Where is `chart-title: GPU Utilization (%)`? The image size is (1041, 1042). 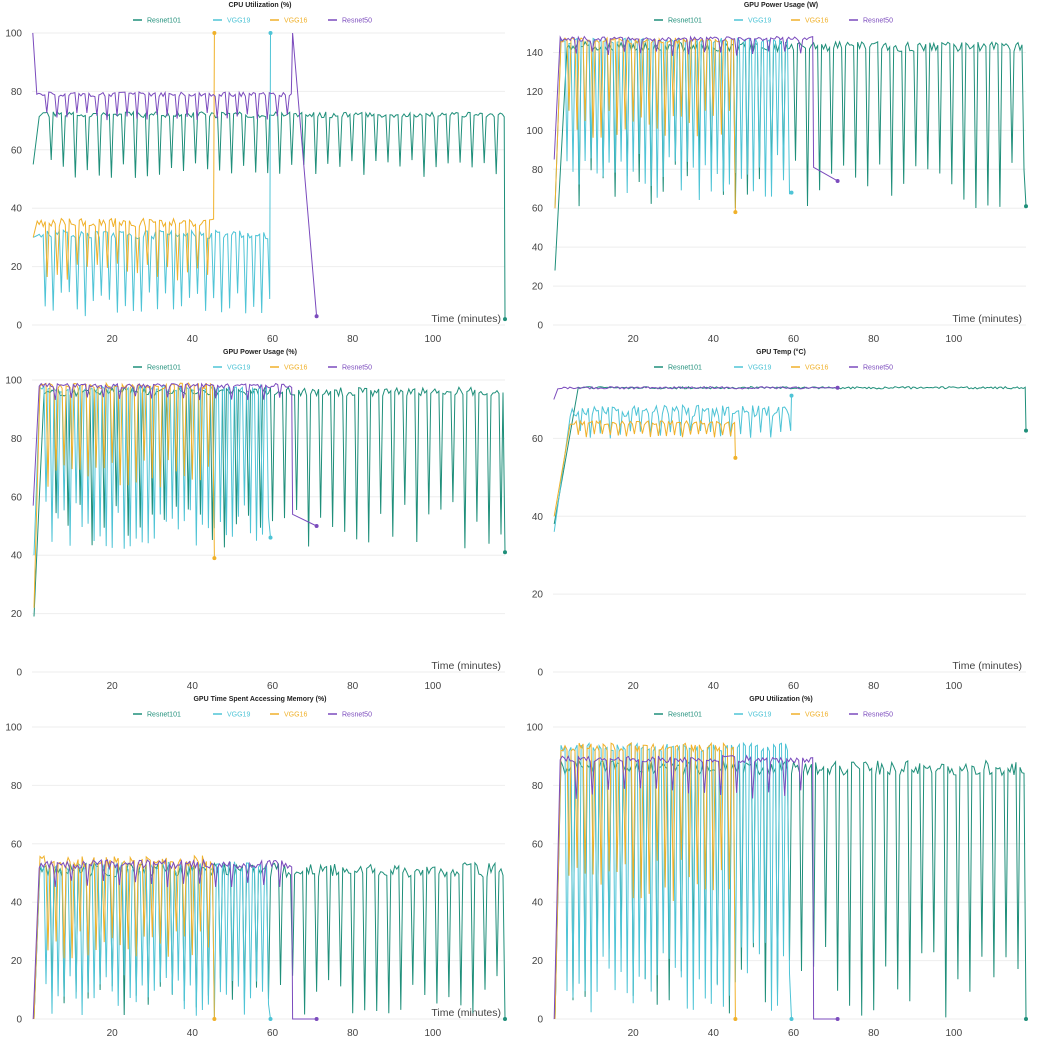 chart-title: GPU Utilization (%) is located at coordinates (780, 699).